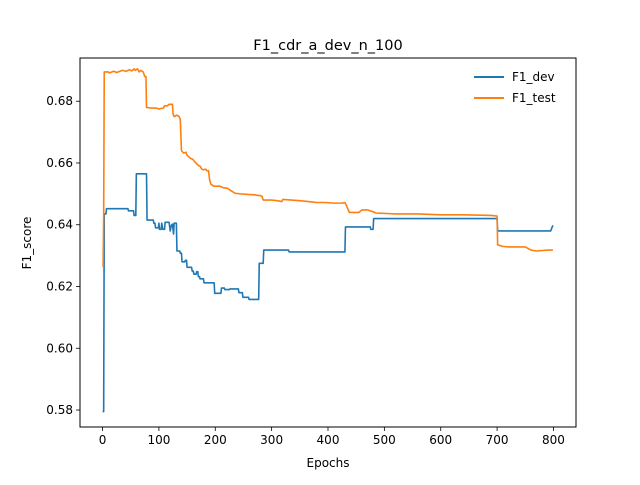  I want to click on y-axis-ticks: 0.58 0.60 0.62 0.64 0.66 0.68, so click(63, 255).